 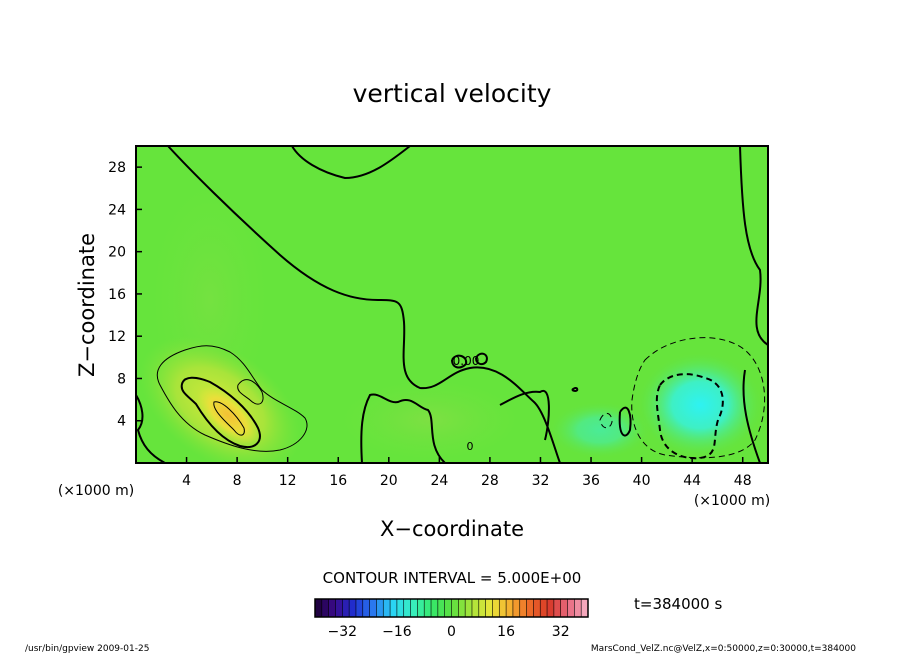 What do you see at coordinates (678, 604) in the screenshot?
I see `time-text: t=384000 s` at bounding box center [678, 604].